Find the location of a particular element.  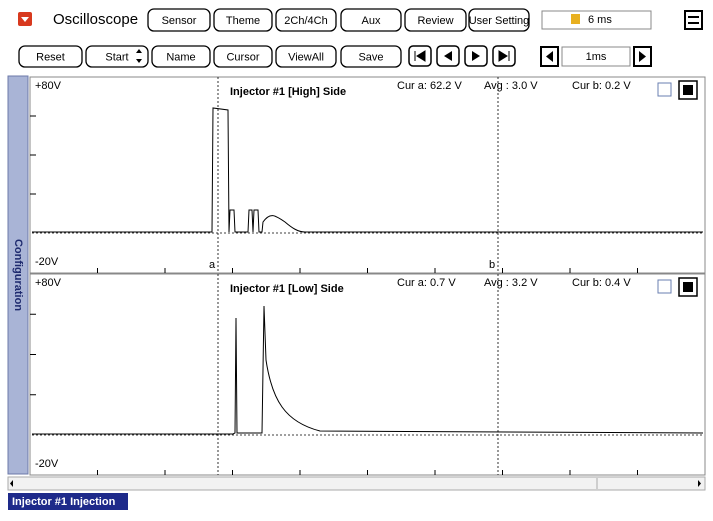

sidebar-label: Configuration is located at coordinates (18, 275).